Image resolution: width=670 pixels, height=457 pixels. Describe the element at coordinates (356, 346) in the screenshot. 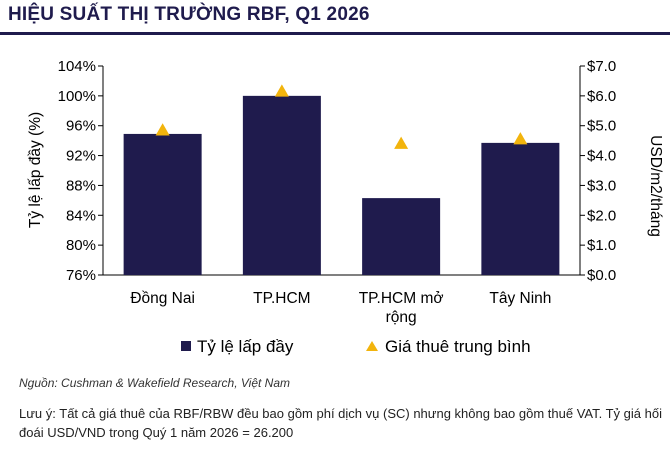

I see `legend: Tỷ lệ lấp đầy Giá thuê trung bình` at that location.